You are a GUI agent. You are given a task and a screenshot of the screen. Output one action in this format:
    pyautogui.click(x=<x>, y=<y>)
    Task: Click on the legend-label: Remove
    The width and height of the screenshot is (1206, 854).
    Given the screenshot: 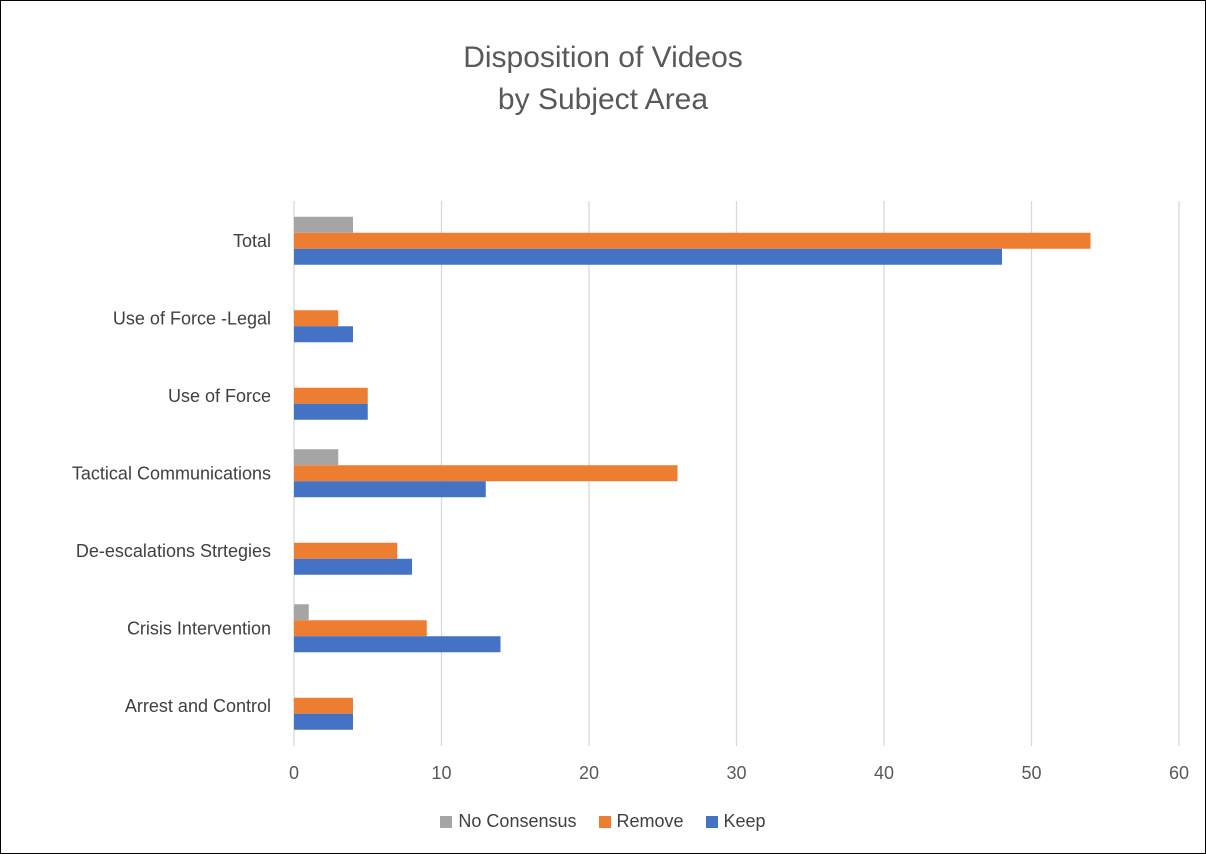 What is the action you would take?
    pyautogui.click(x=650, y=821)
    